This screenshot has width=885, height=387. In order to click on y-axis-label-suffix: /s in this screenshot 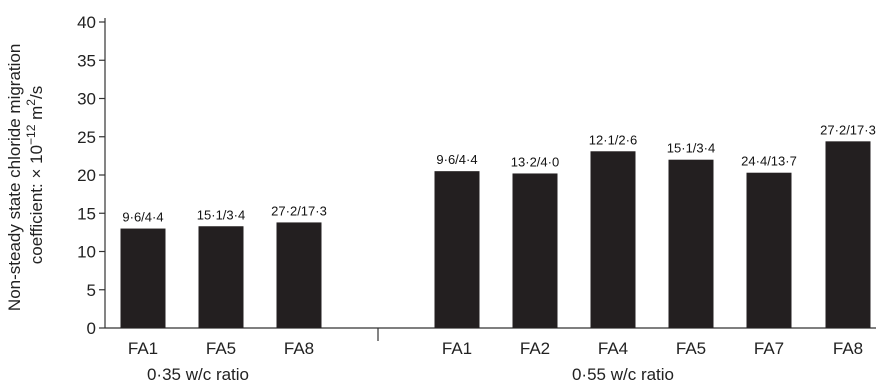, I will do `click(36, 92)`.